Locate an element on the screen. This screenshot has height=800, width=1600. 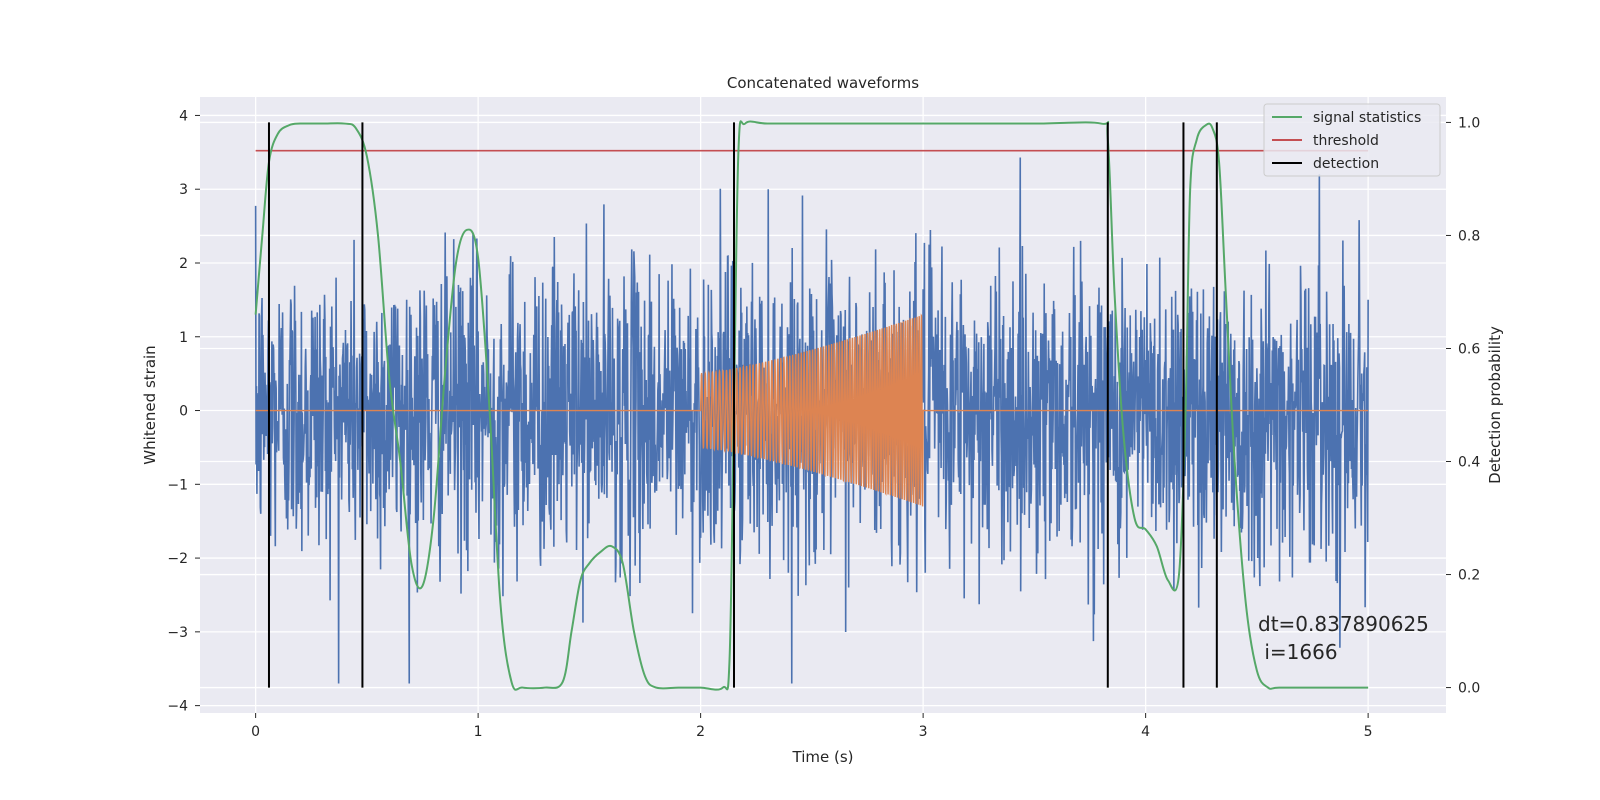
legend: signal statistics threshold detection is located at coordinates (1352, 140).